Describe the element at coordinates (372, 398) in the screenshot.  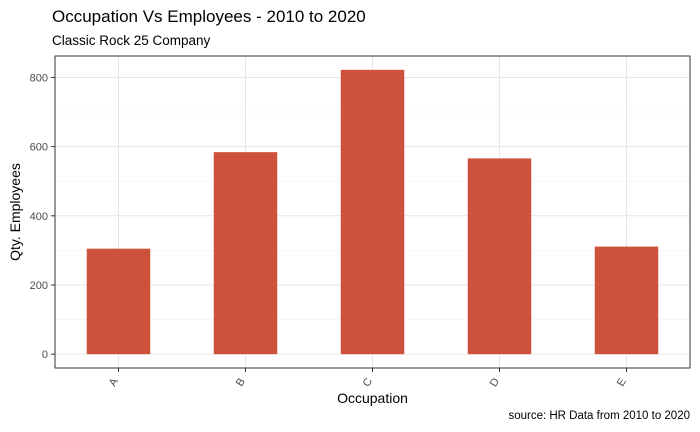
I see `x-axis-title: Occupation` at that location.